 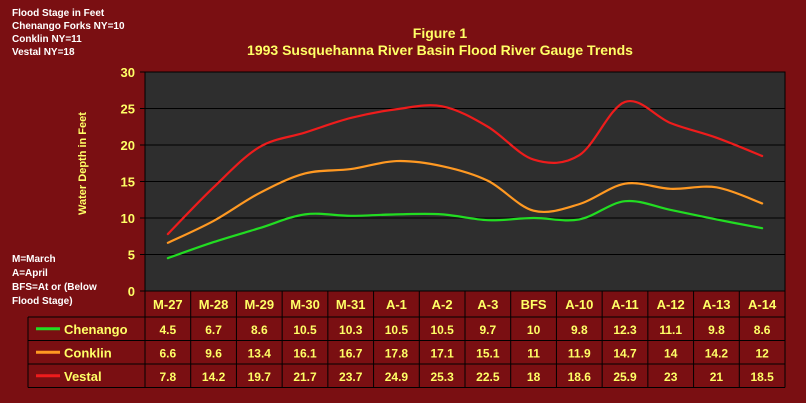 What do you see at coordinates (351, 353) in the screenshot?
I see `data-label: 16.7` at bounding box center [351, 353].